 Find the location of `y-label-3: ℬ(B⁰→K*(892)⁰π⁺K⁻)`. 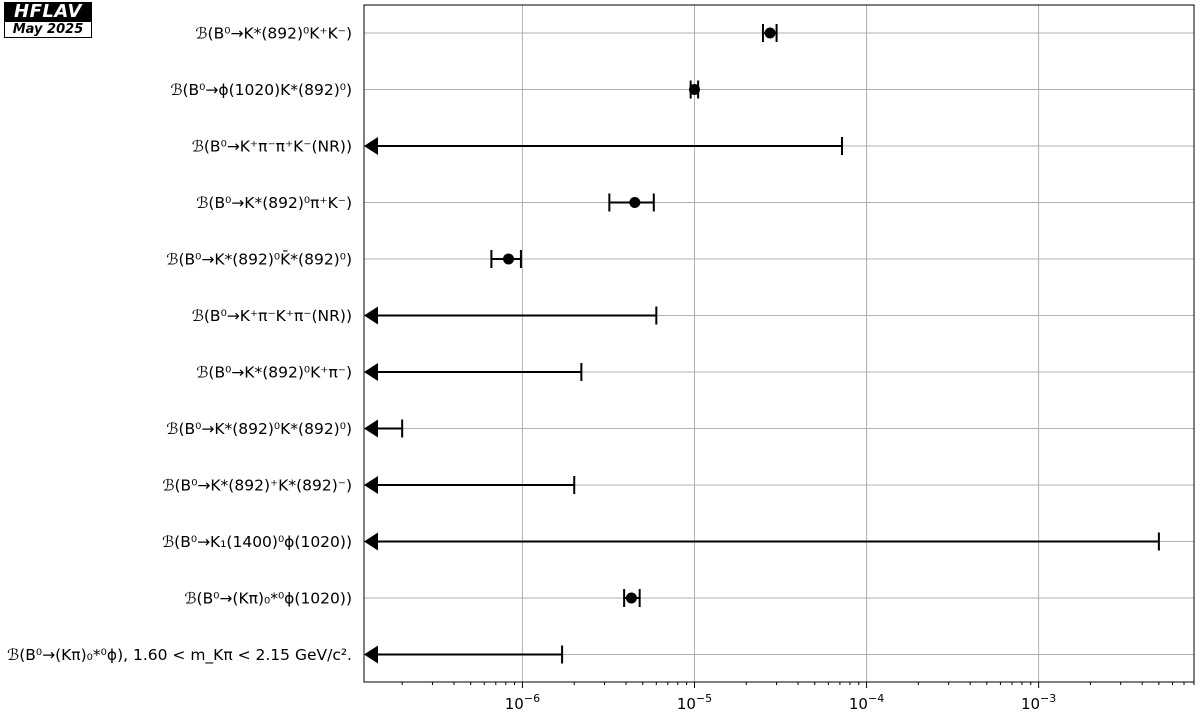

y-label-3: ℬ(B⁰→K*(892)⁰π⁺K⁻) is located at coordinates (274, 203).